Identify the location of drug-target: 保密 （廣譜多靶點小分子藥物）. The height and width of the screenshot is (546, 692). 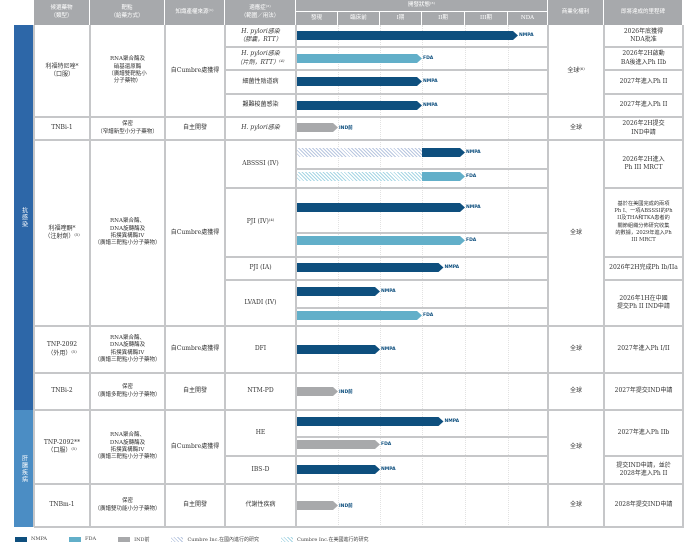
(127, 391).